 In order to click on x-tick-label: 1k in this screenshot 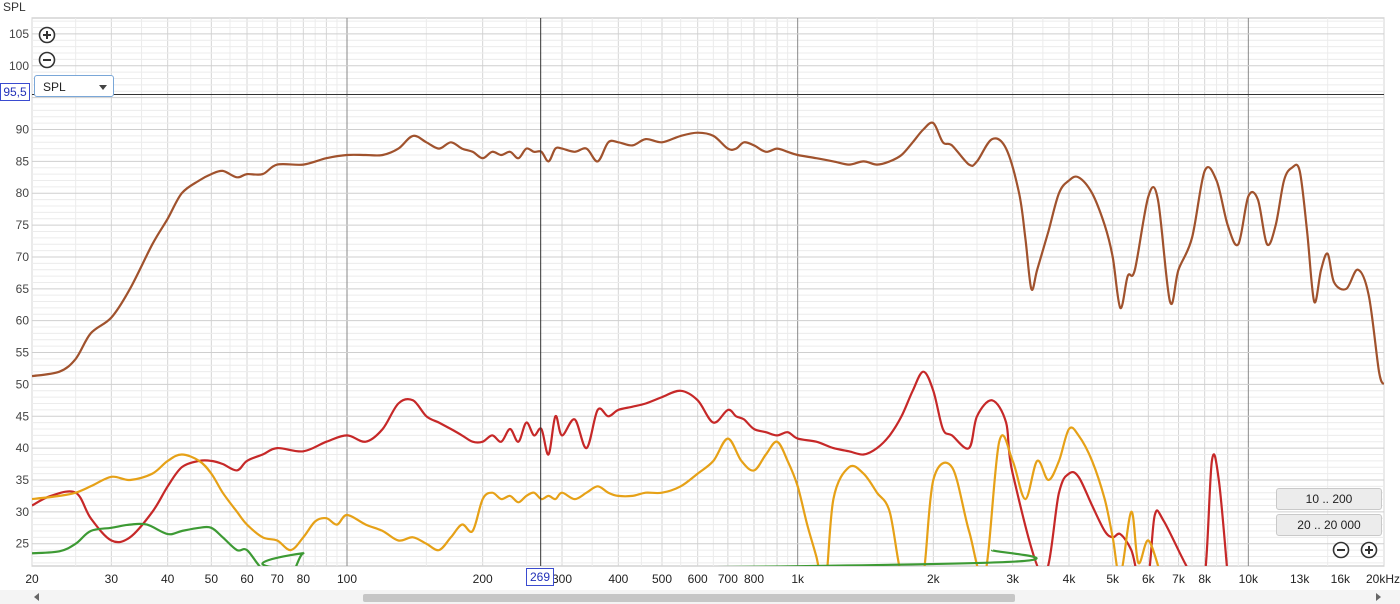, I will do `click(798, 579)`.